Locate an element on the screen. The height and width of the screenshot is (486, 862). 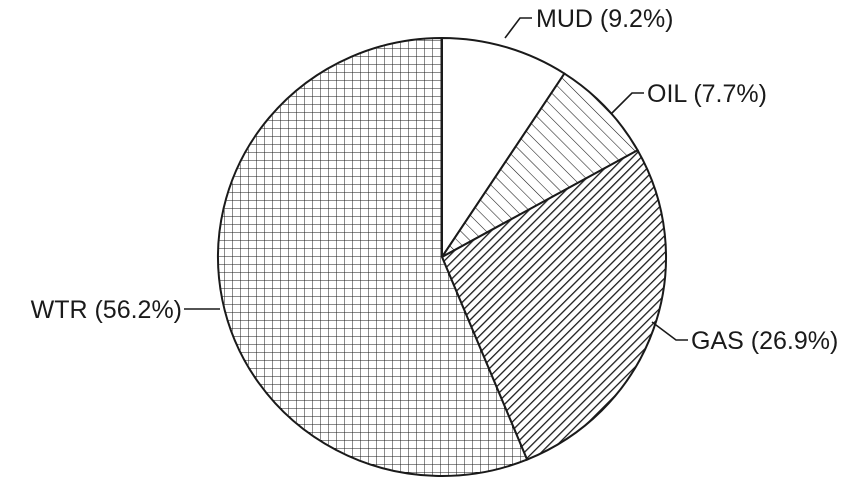
slice-label-mud: MUD (9.2%) is located at coordinates (605, 19).